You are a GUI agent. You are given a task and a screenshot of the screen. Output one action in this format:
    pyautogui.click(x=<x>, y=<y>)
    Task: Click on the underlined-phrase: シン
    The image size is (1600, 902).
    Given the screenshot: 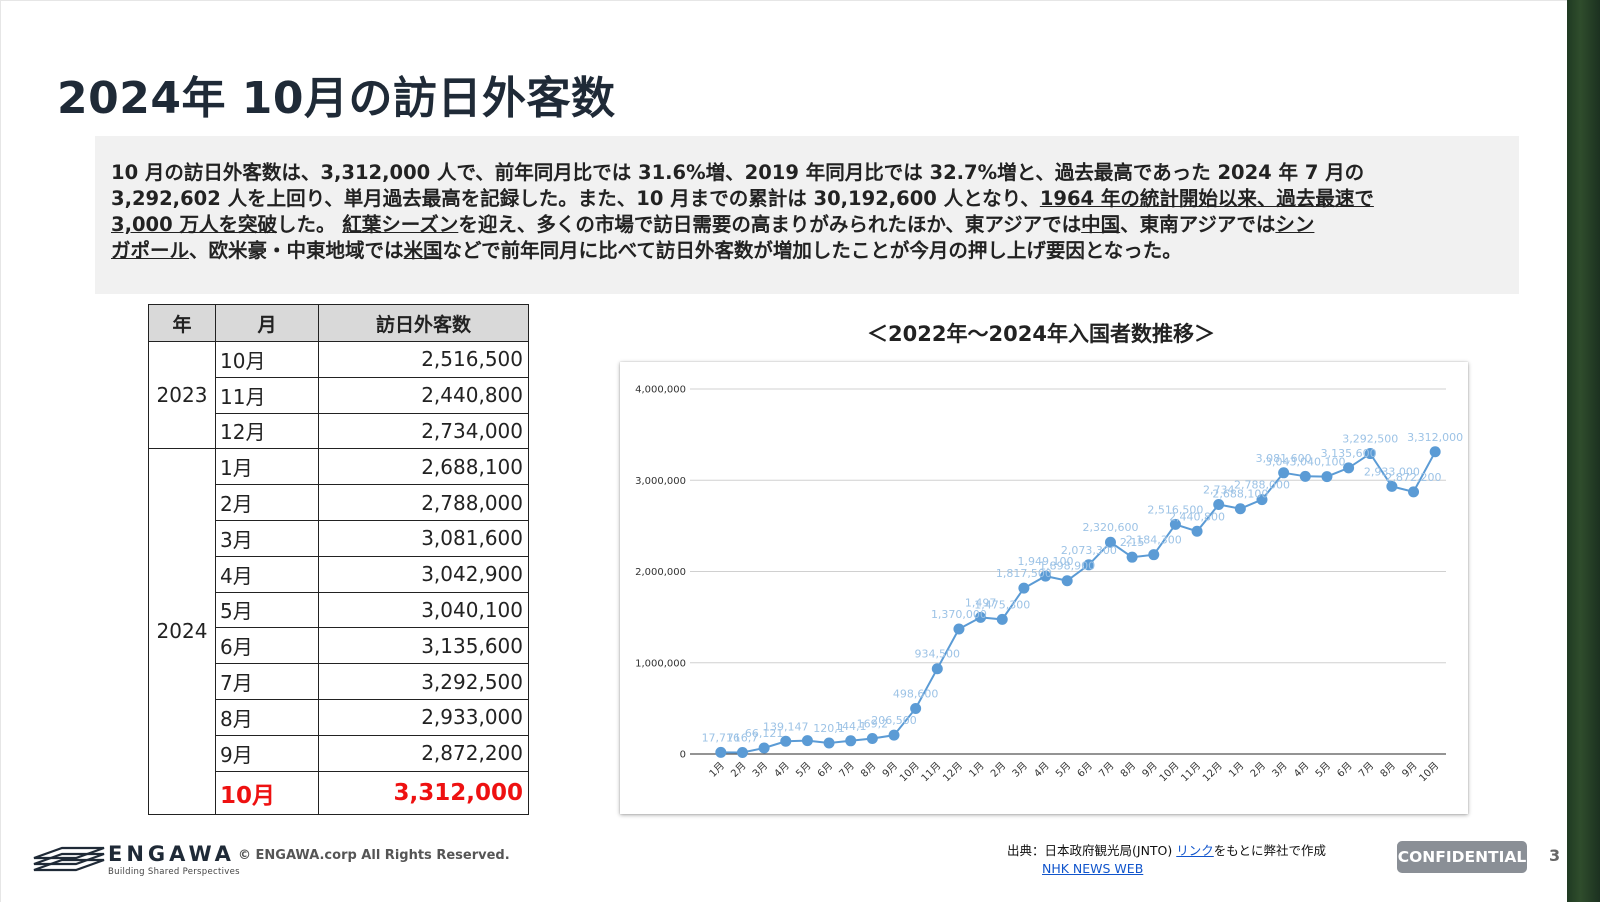 What is the action you would take?
    pyautogui.click(x=1295, y=224)
    